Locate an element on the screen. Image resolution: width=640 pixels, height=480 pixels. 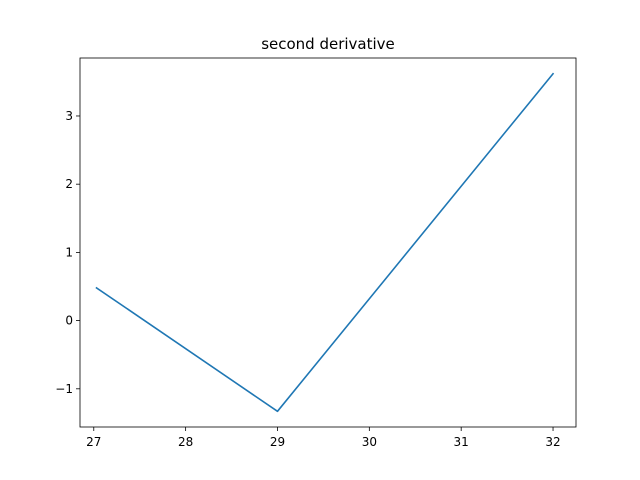
y-tick-label: 2 is located at coordinates (69, 184).